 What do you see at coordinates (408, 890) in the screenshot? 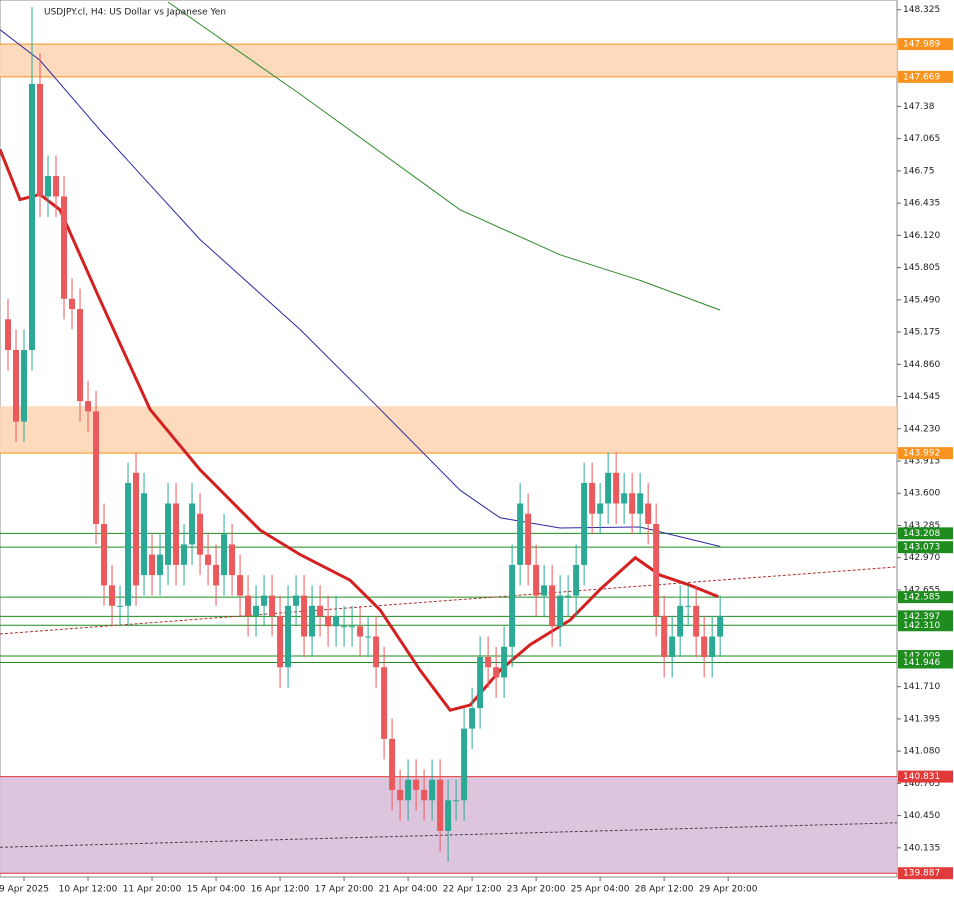
I see `x-tick-label: 21 Apr 04:00` at bounding box center [408, 890].